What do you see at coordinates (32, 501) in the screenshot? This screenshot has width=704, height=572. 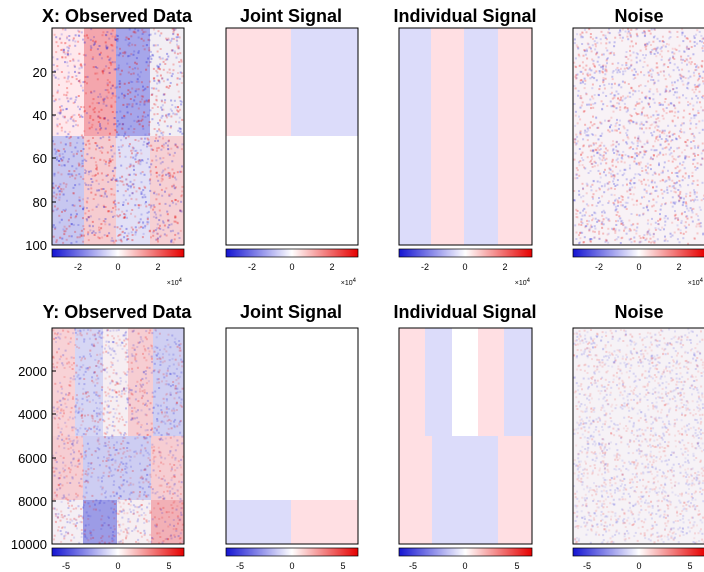 I see `y-tick-label: 8000` at bounding box center [32, 501].